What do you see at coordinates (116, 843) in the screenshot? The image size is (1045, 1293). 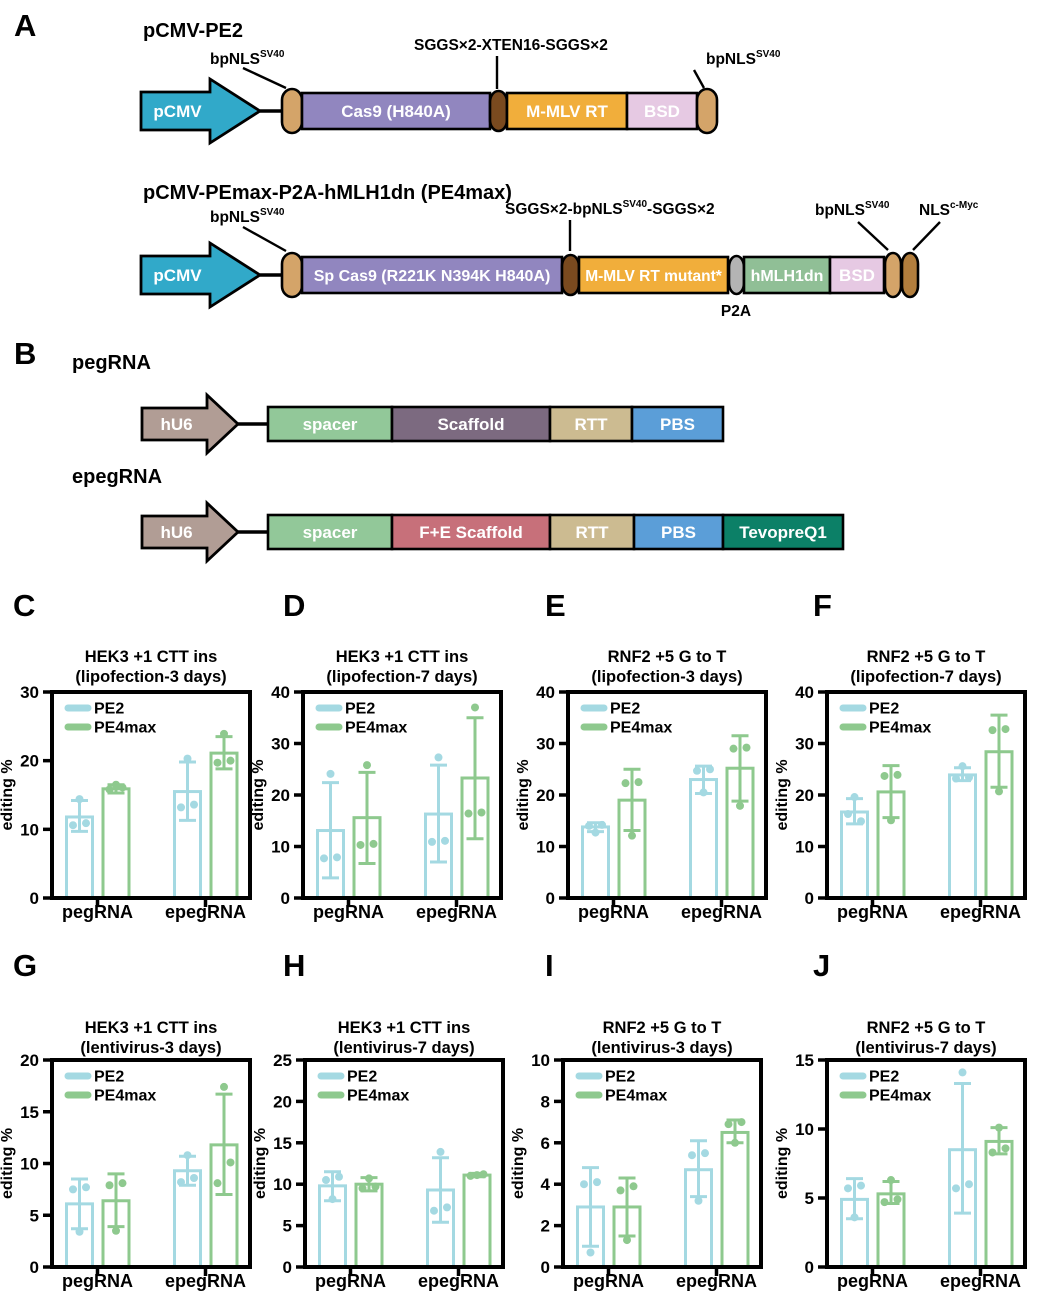 I see `bar-pe4max-pegrna` at bounding box center [116, 843].